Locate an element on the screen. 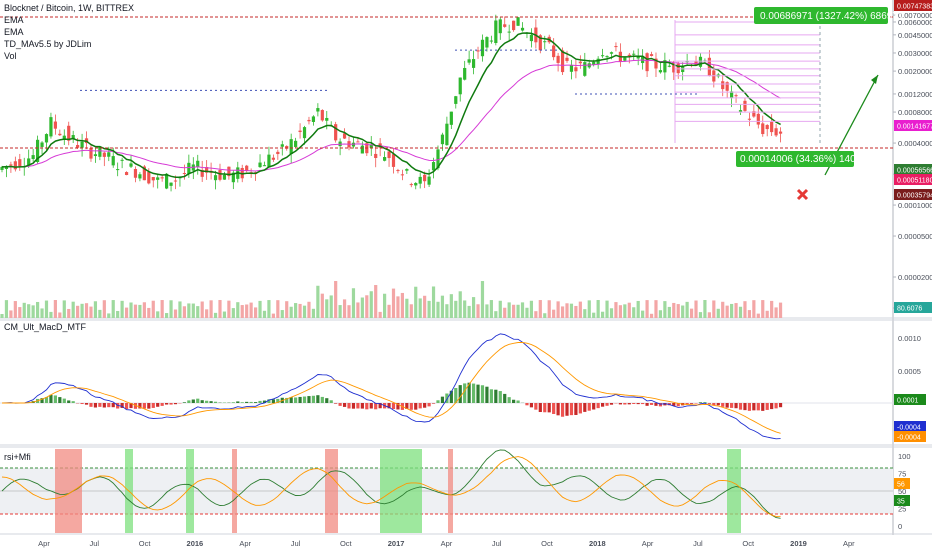 Image resolution: width=932 pixels, height=550 pixels. price-axis-strip is located at coordinates (912, 275).